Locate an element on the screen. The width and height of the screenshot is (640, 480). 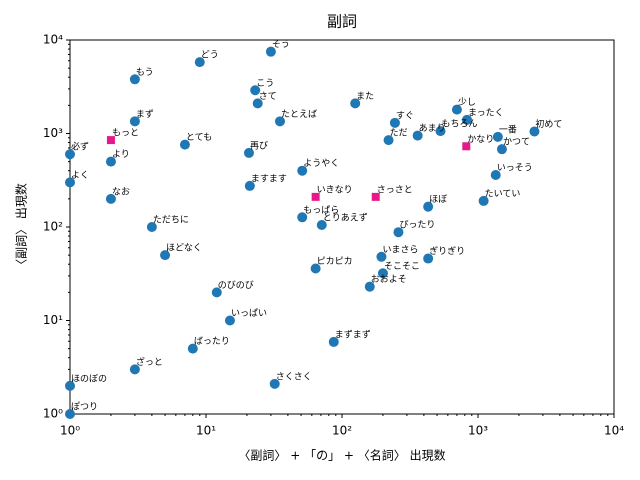
point-label: さっさと is located at coordinates (395, 189).